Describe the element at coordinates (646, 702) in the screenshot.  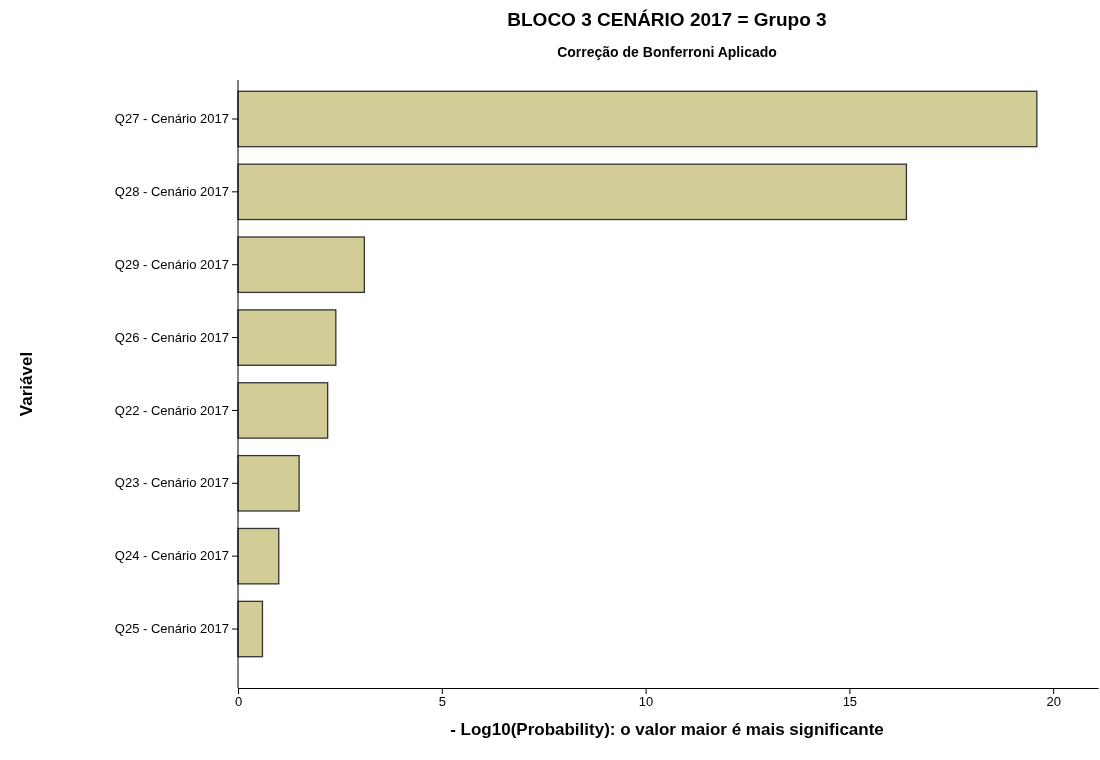
I see `x-tick-label: 10` at that location.